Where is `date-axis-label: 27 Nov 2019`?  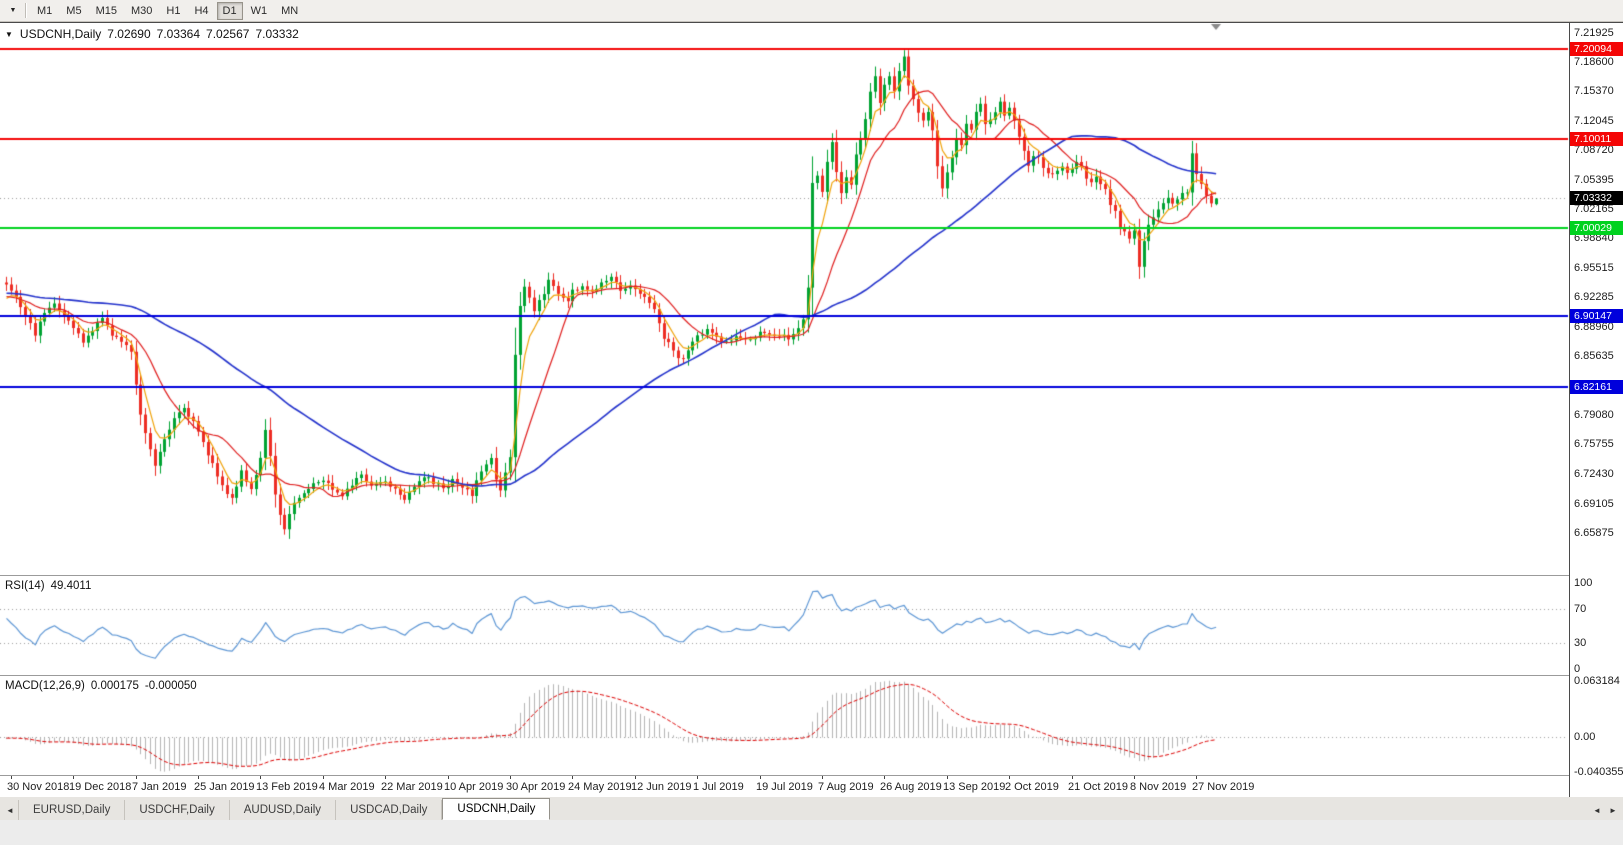 date-axis-label: 27 Nov 2019 is located at coordinates (1223, 787).